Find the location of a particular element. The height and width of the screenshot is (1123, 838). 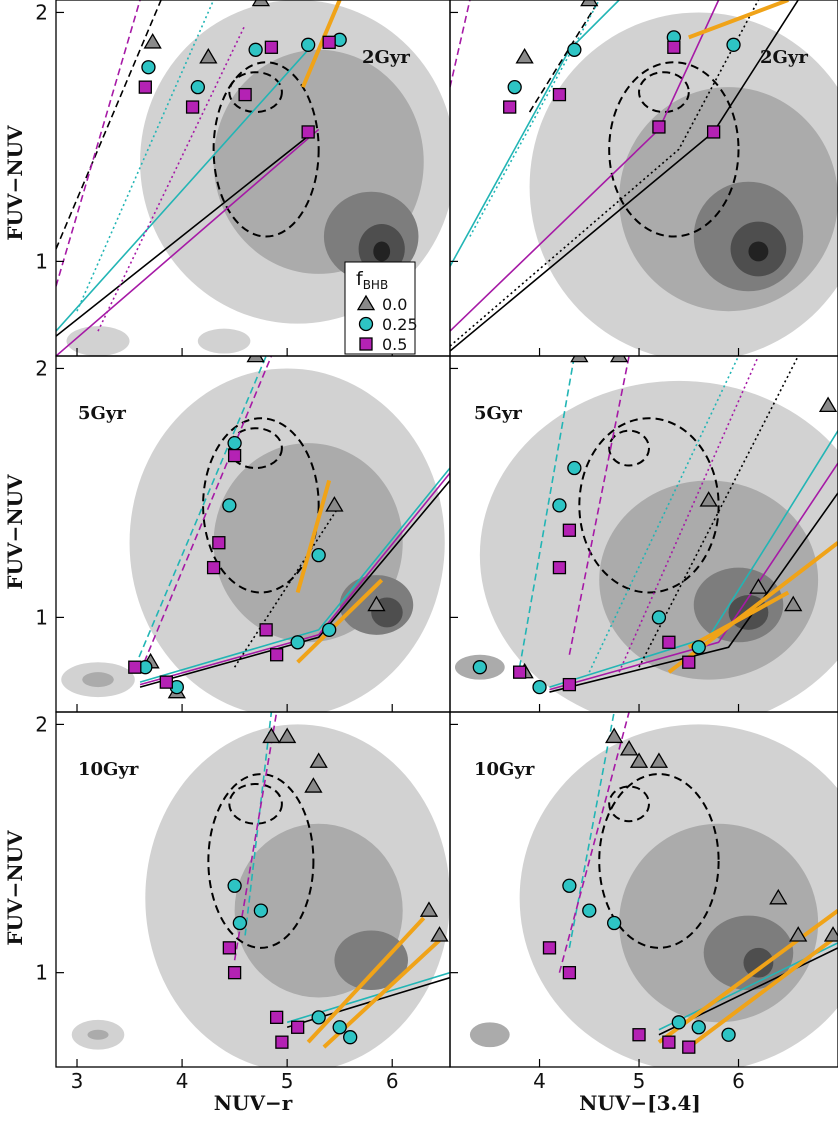

ylabel-row3: FUV−NUV is located at coordinates (15, 888).